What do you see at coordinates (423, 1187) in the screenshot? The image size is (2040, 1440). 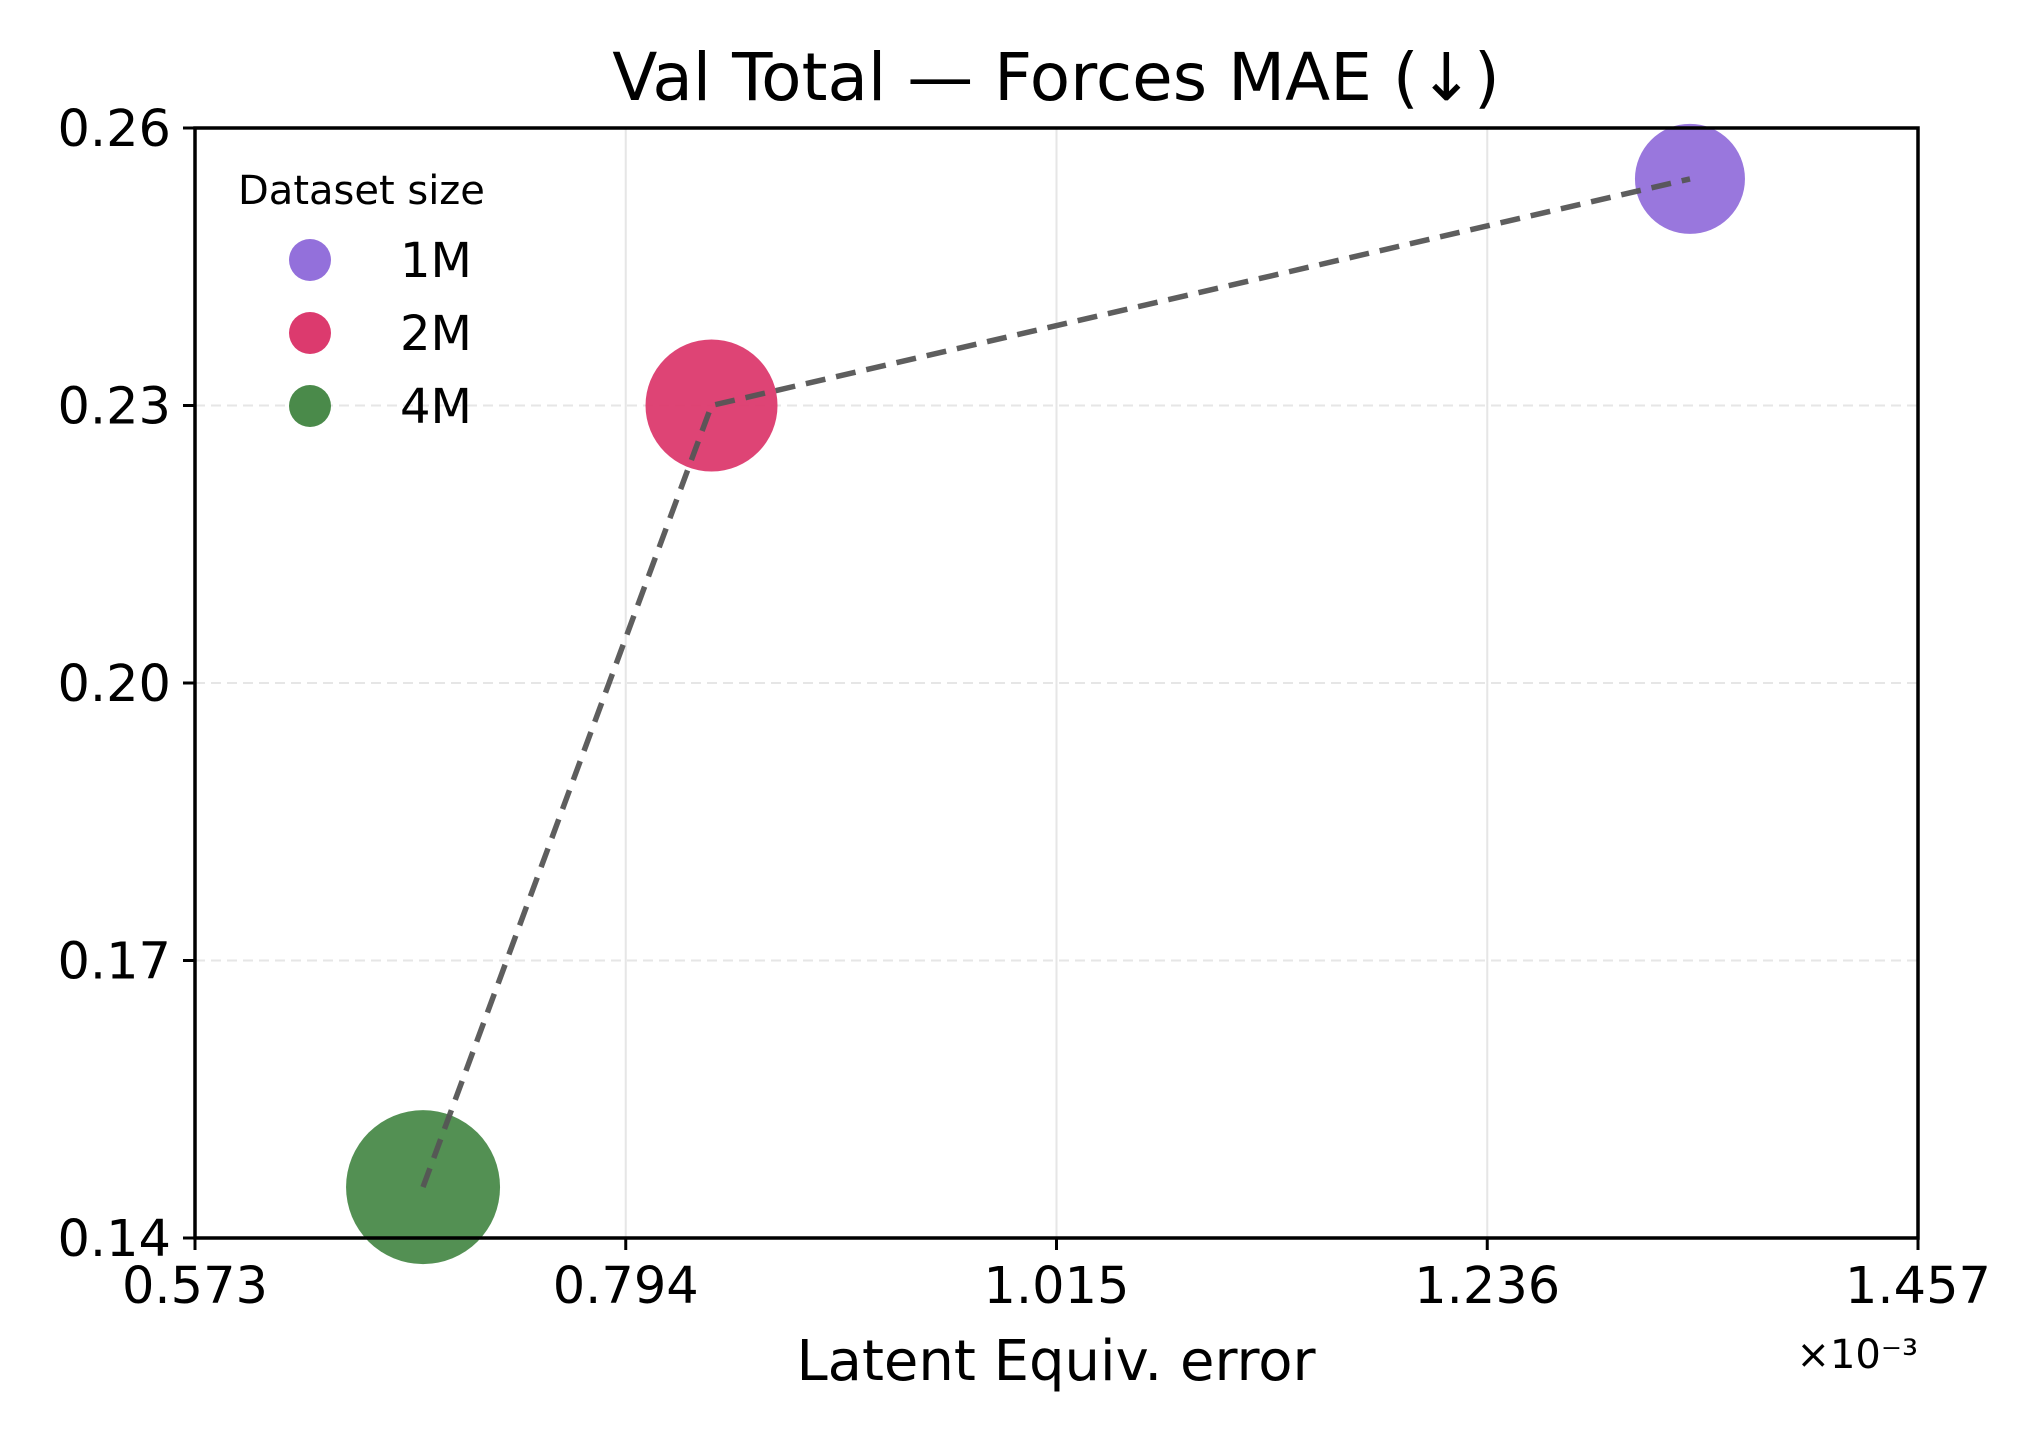 I see `point-4m` at bounding box center [423, 1187].